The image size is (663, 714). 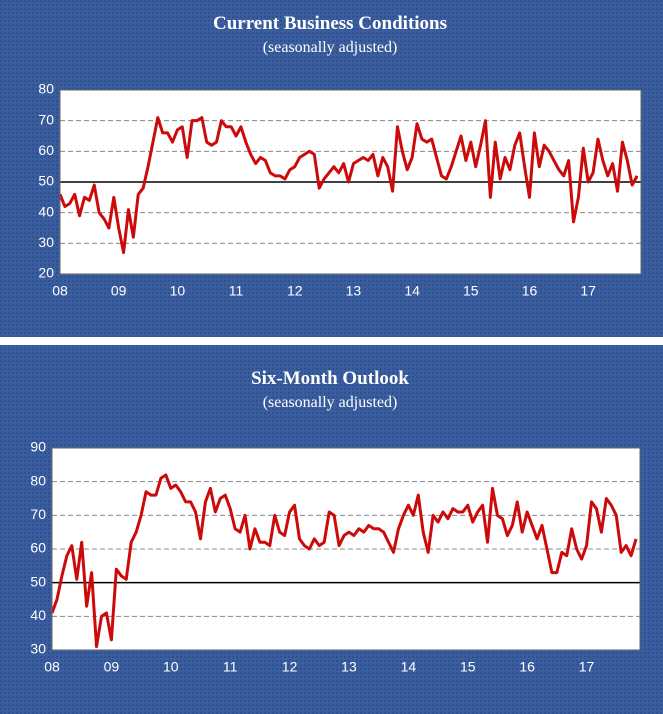 What do you see at coordinates (330, 23) in the screenshot?
I see `chart-title: Current Business Conditions` at bounding box center [330, 23].